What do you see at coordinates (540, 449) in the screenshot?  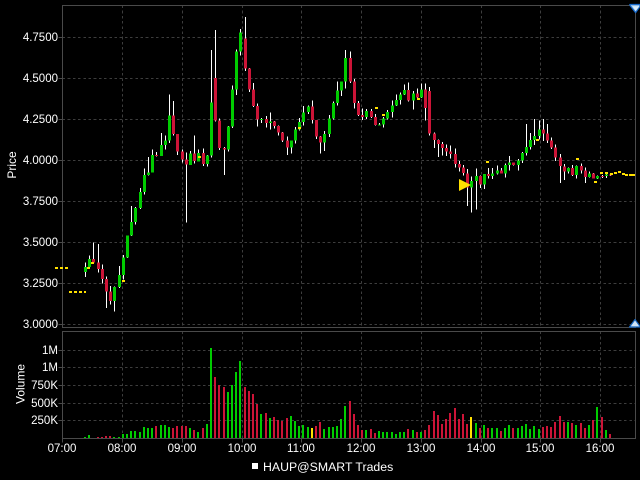 I see `svg-text: 15:00` at bounding box center [540, 449].